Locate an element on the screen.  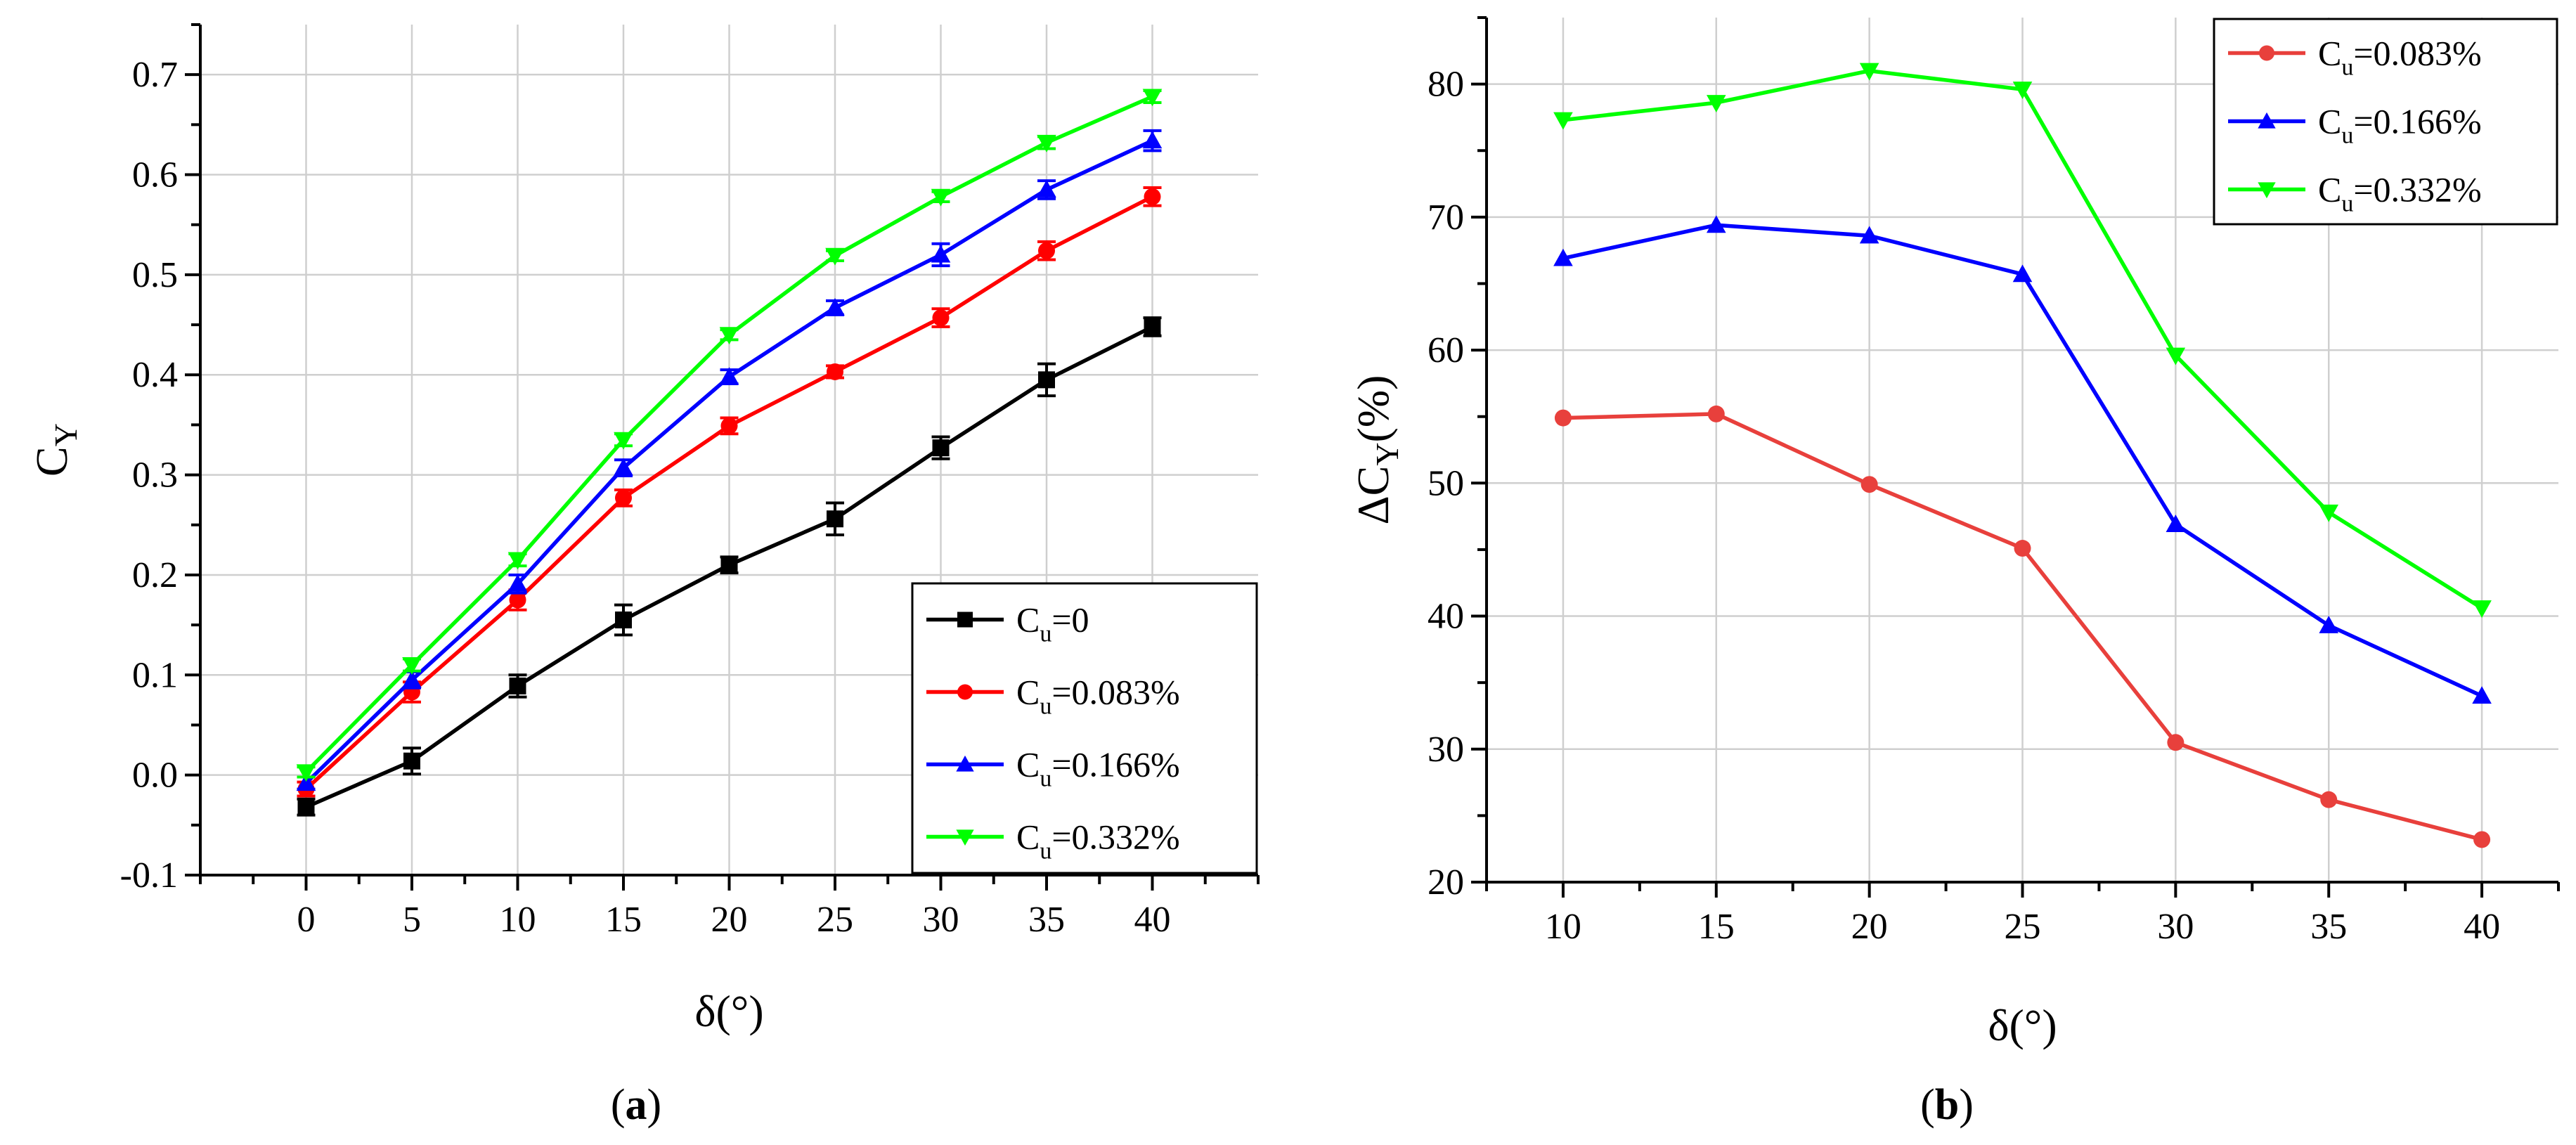
y-tick-label: 50 is located at coordinates (1446, 483).